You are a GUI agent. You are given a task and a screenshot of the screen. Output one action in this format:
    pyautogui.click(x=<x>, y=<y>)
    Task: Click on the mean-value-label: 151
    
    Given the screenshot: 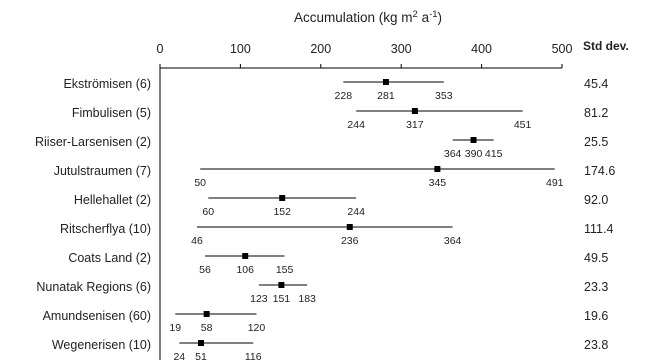 What is the action you would take?
    pyautogui.click(x=282, y=299)
    